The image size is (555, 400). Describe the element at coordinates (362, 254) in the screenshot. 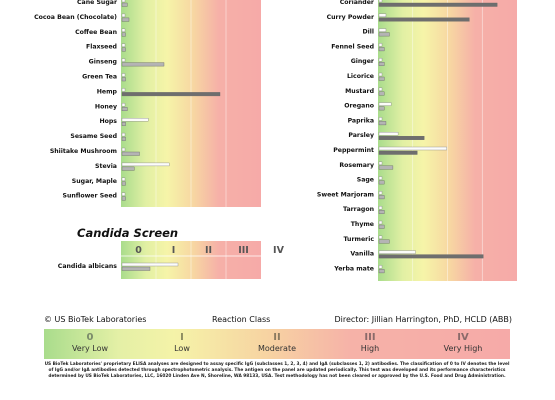

I see `category-label: Vanilla` at that location.